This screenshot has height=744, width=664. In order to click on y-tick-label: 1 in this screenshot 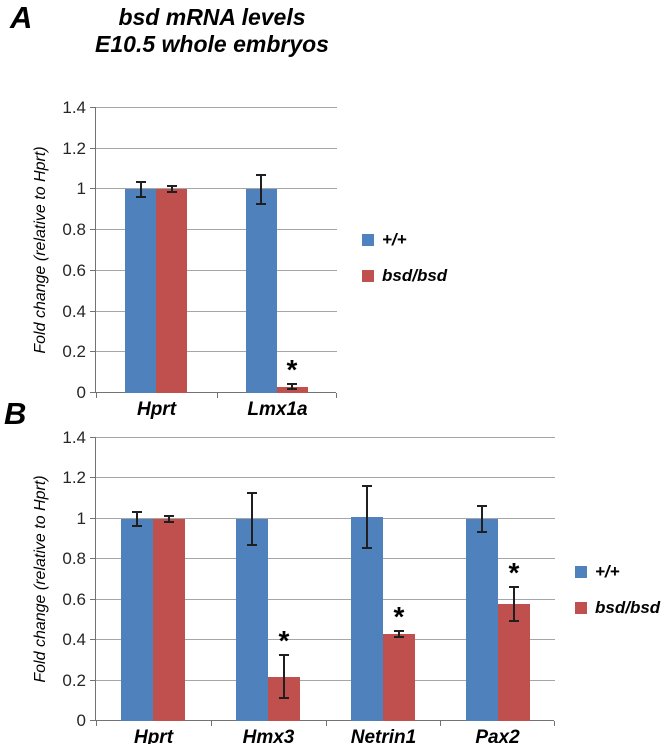, I will do `click(81, 518)`.